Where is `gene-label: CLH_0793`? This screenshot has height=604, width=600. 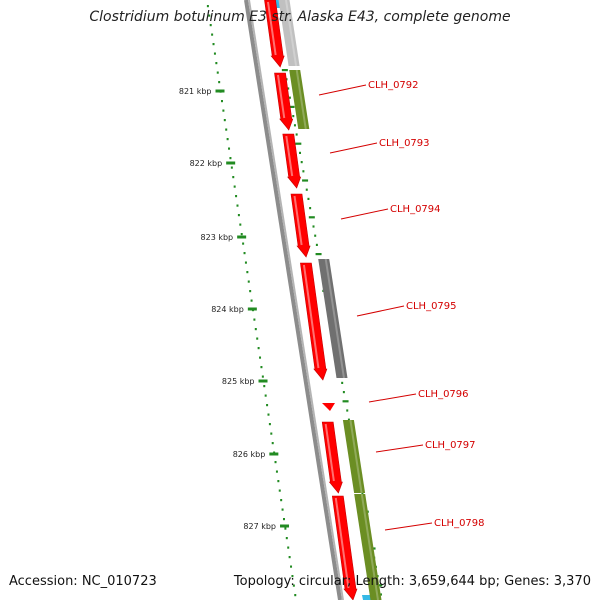
gene-label: CLH_0793 is located at coordinates (404, 143).